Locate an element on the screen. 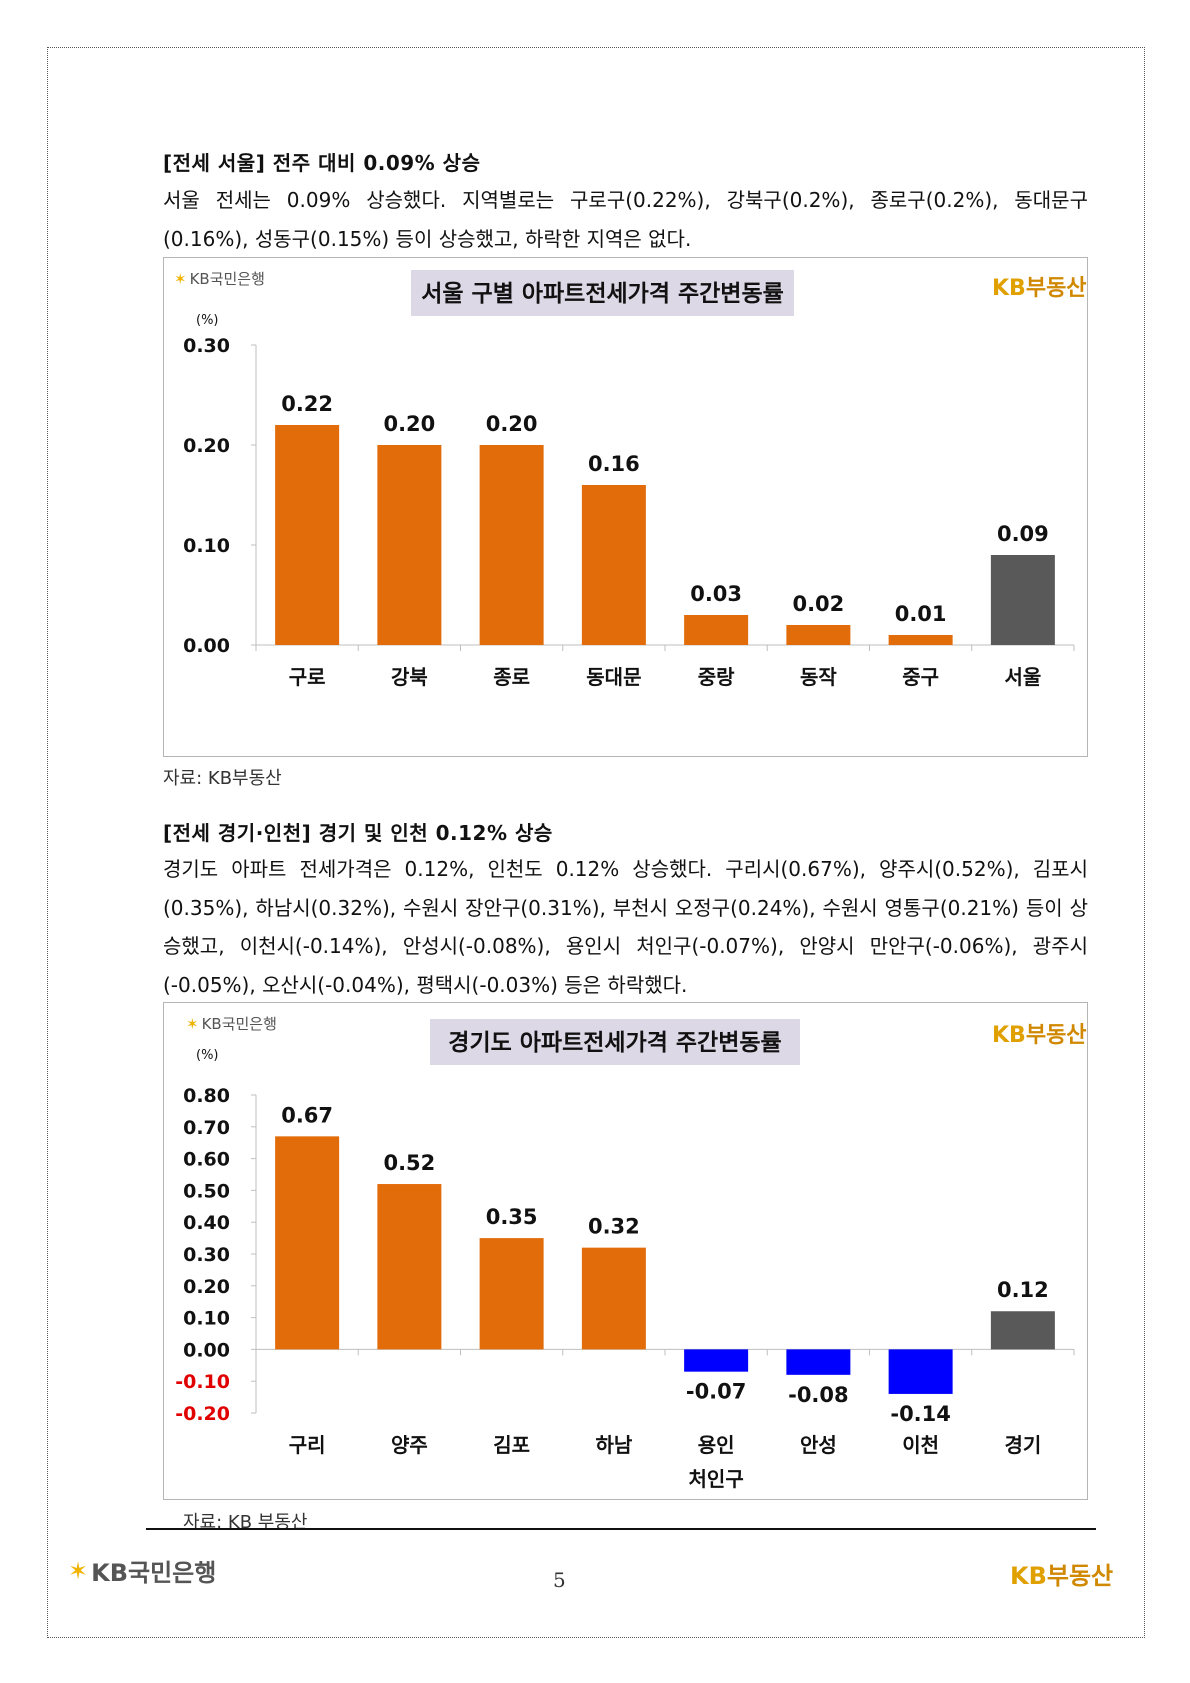 The width and height of the screenshot is (1190, 1683). y-tick-label: 0.70 is located at coordinates (206, 1128).